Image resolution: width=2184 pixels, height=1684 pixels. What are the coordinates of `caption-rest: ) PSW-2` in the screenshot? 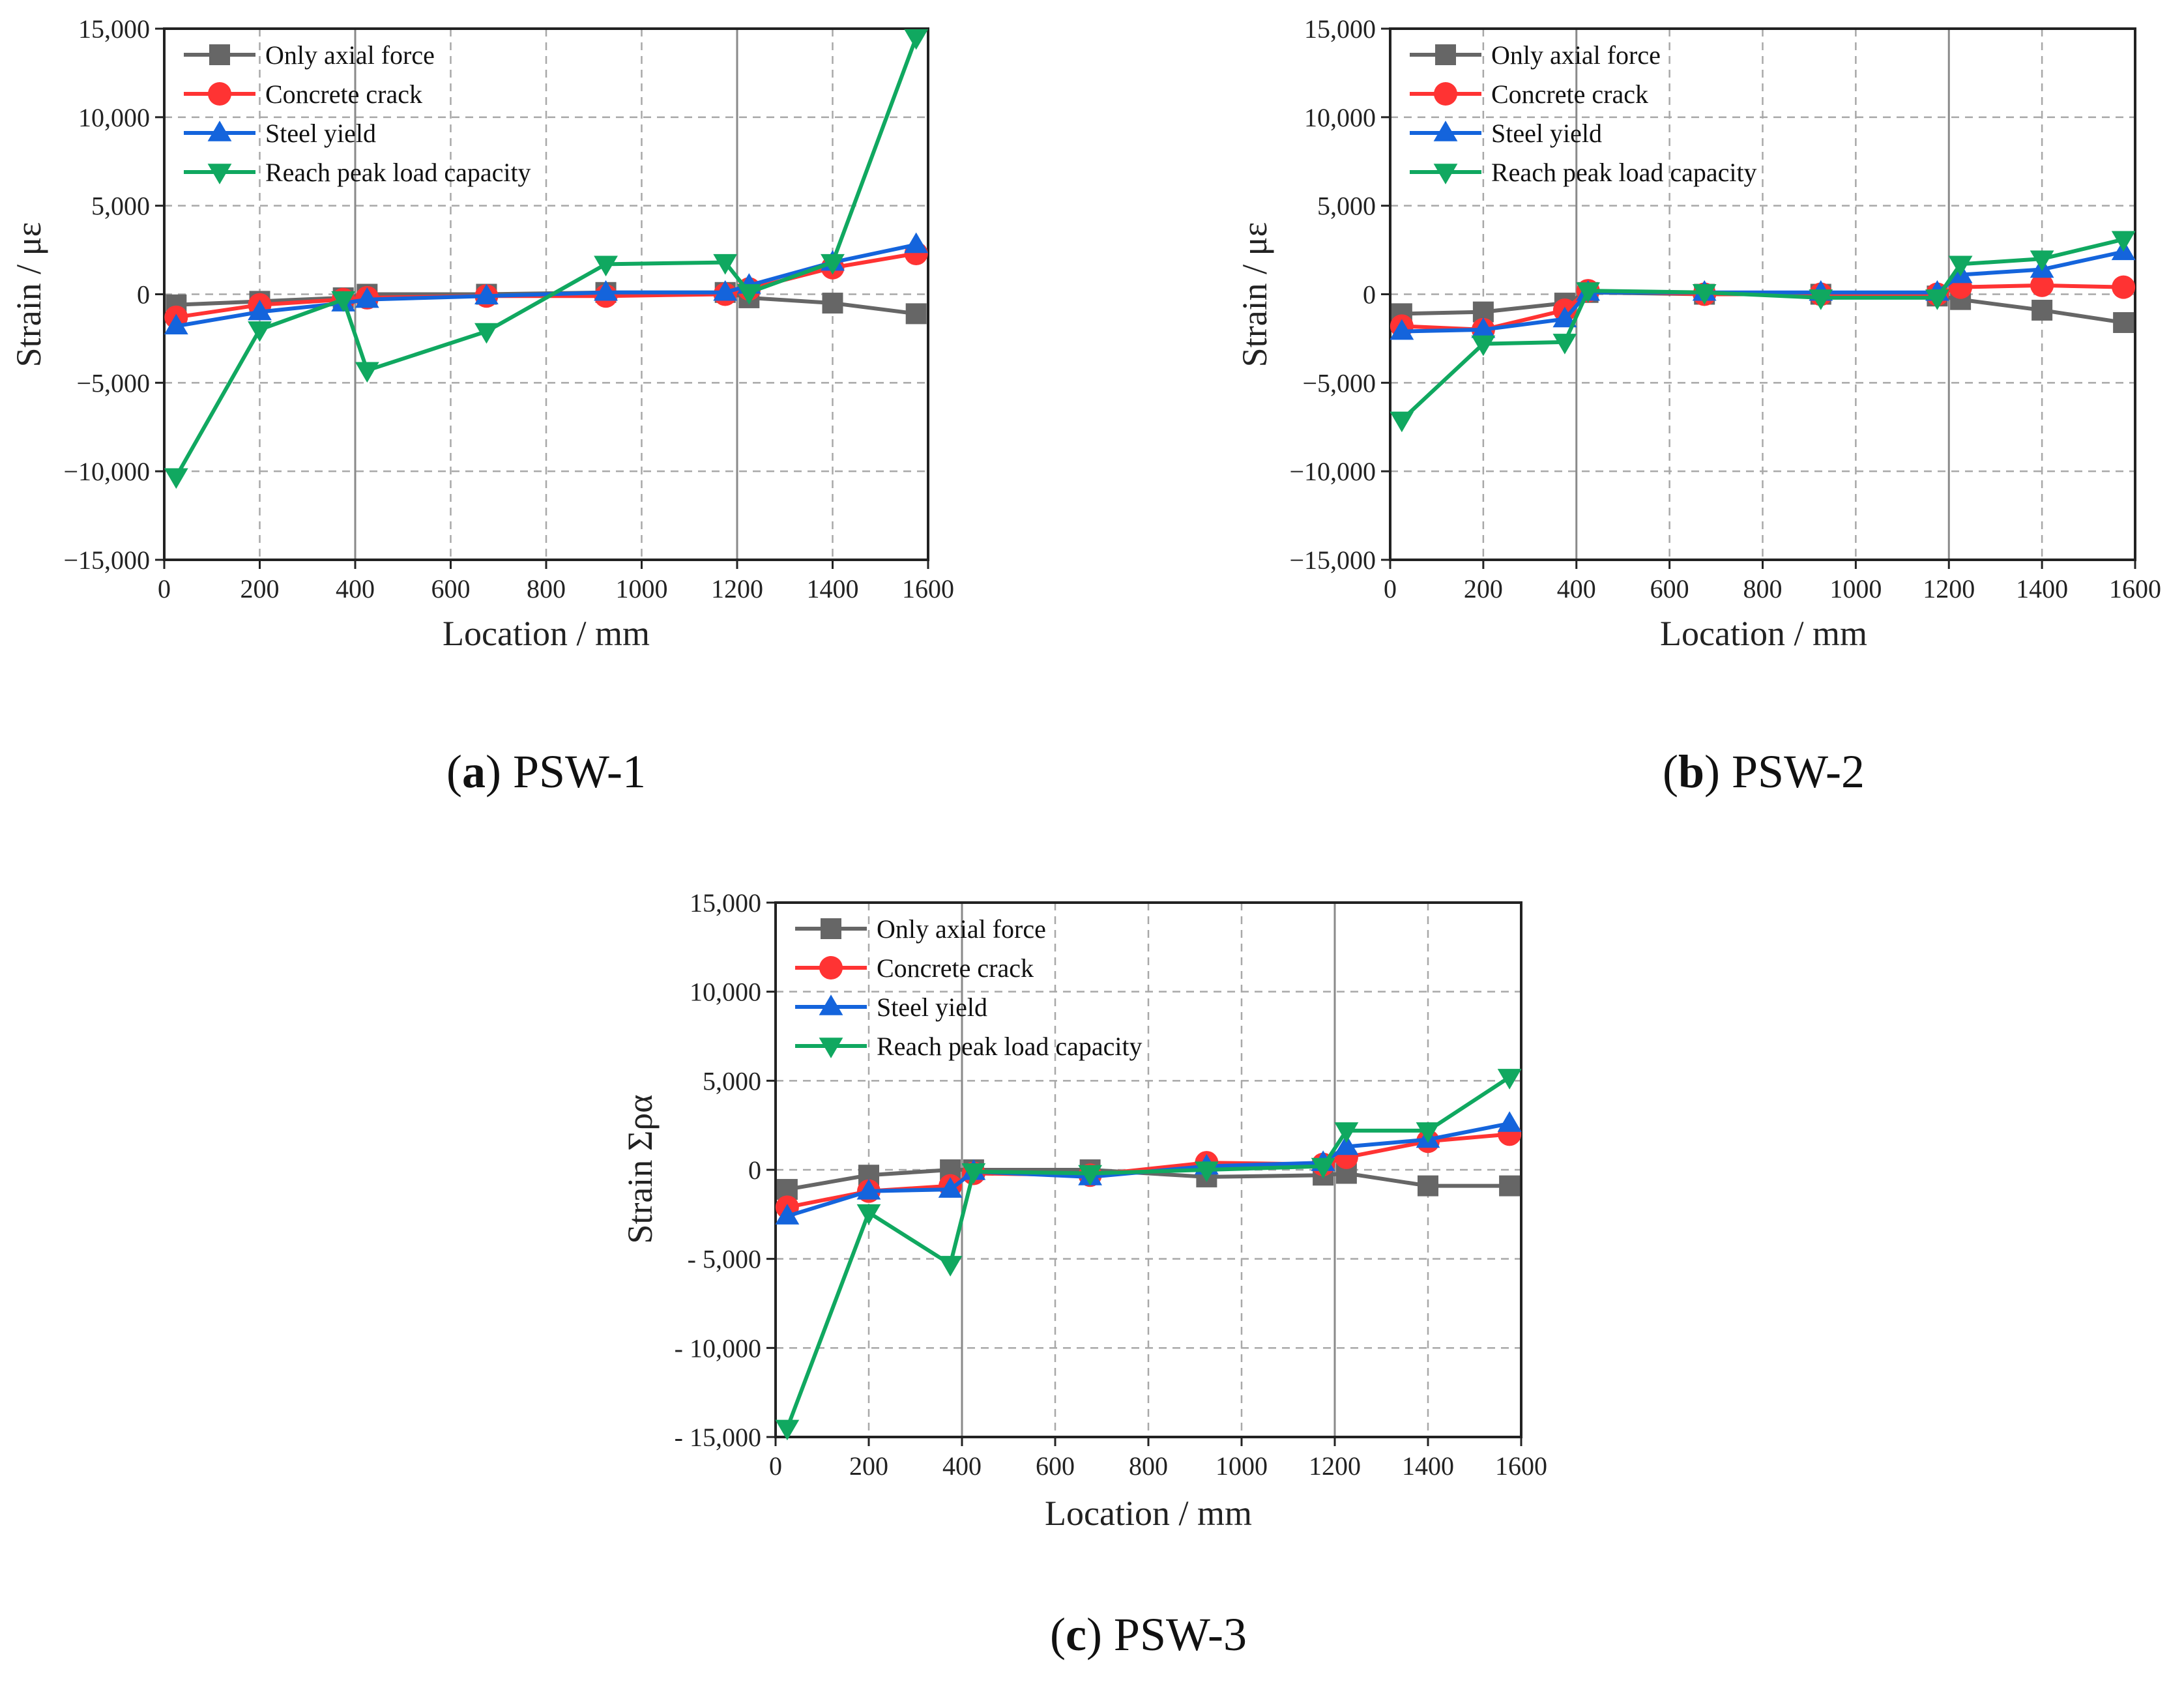 It's located at (1784, 772).